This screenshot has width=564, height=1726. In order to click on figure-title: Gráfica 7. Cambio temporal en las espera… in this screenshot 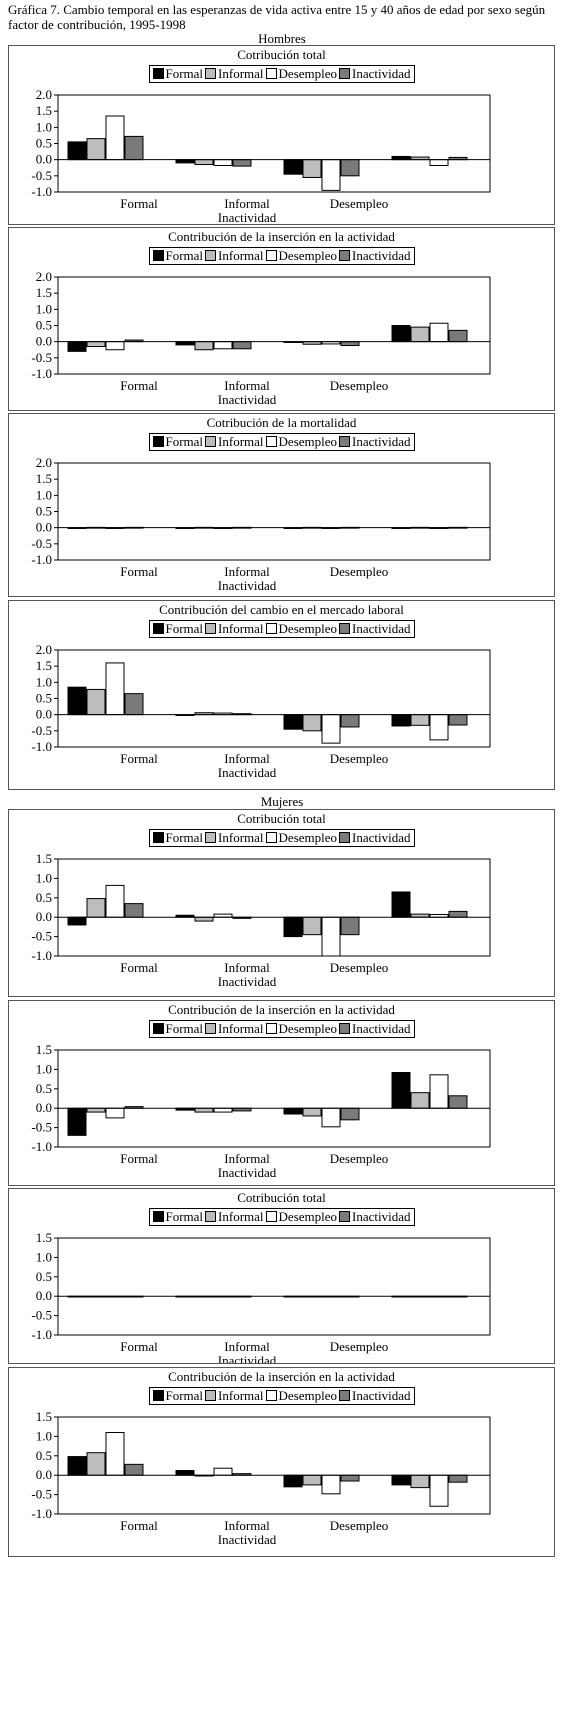, I will do `click(277, 17)`.